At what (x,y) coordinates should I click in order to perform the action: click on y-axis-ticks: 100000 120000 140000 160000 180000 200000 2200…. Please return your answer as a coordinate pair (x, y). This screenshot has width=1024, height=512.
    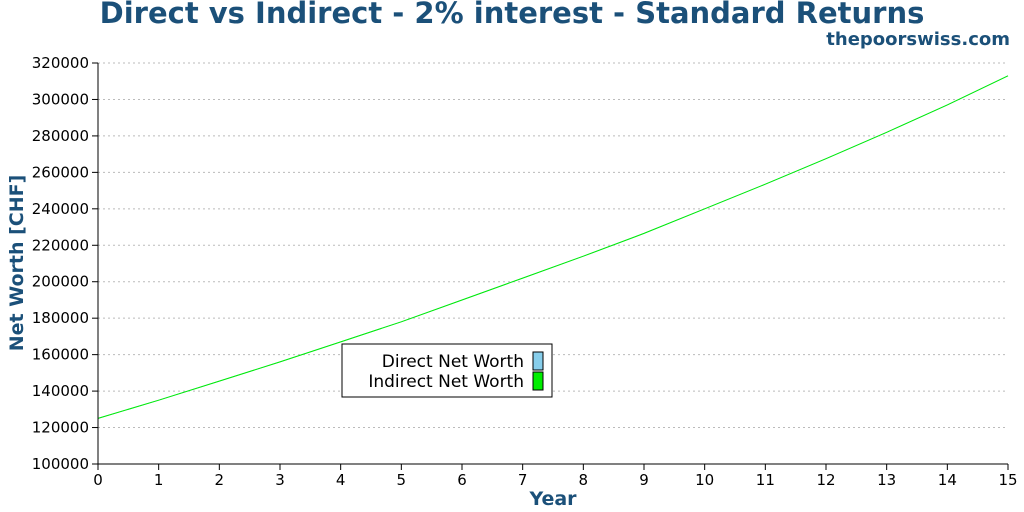
    Looking at the image, I should click on (65, 263).